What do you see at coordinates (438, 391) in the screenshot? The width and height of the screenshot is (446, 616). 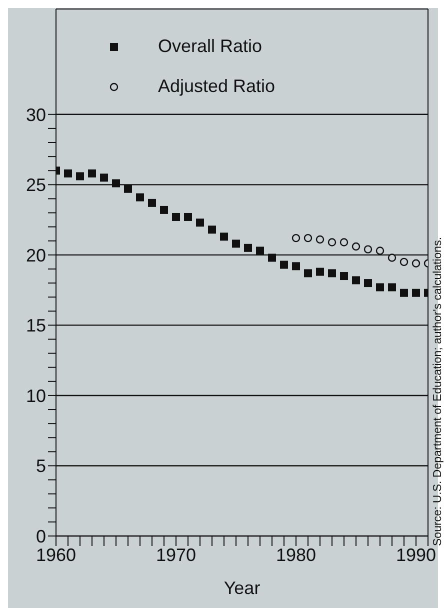 I see `source-note: Source: U.S. Department of Education; author's calculations.` at bounding box center [438, 391].